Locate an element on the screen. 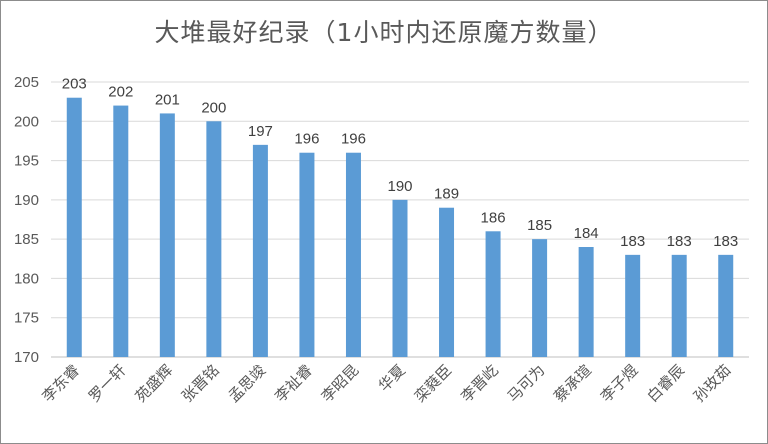 Image resolution: width=768 pixels, height=444 pixels. chart-title: 大堆最好纪录（1小时内还原魔方数量） is located at coordinates (384, 32).